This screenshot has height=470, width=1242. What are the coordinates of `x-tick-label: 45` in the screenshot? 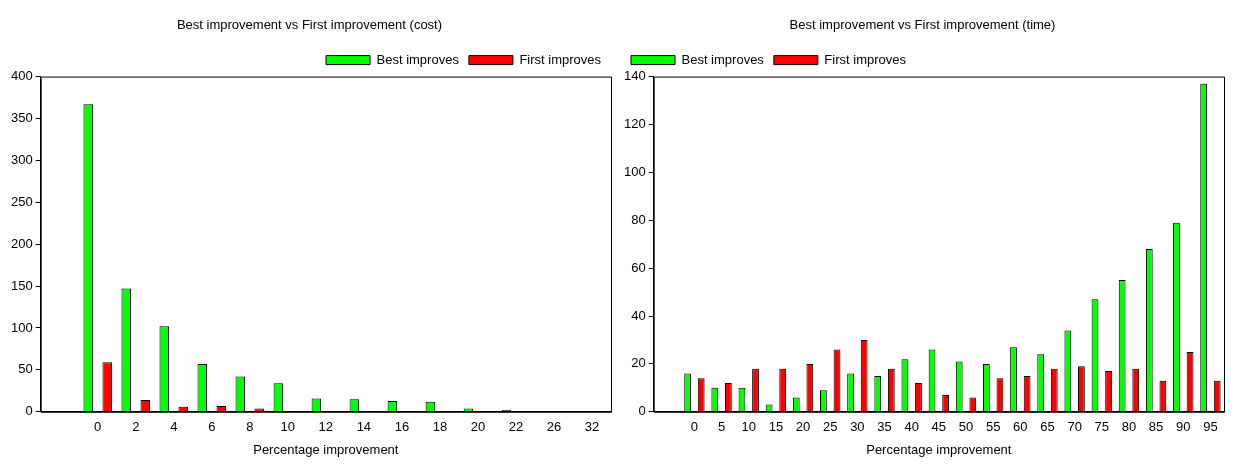 It's located at (939, 427).